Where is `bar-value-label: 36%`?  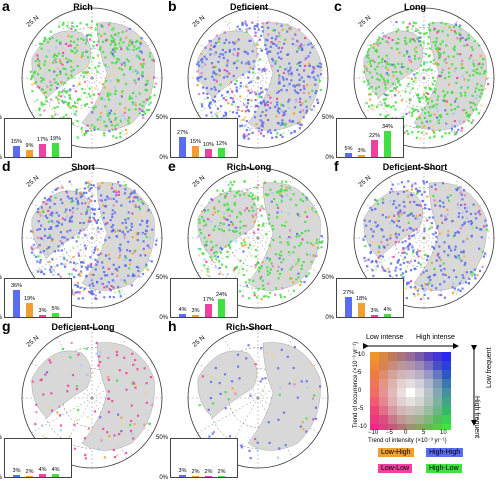 bar-value-label: 36% is located at coordinates (16, 285).